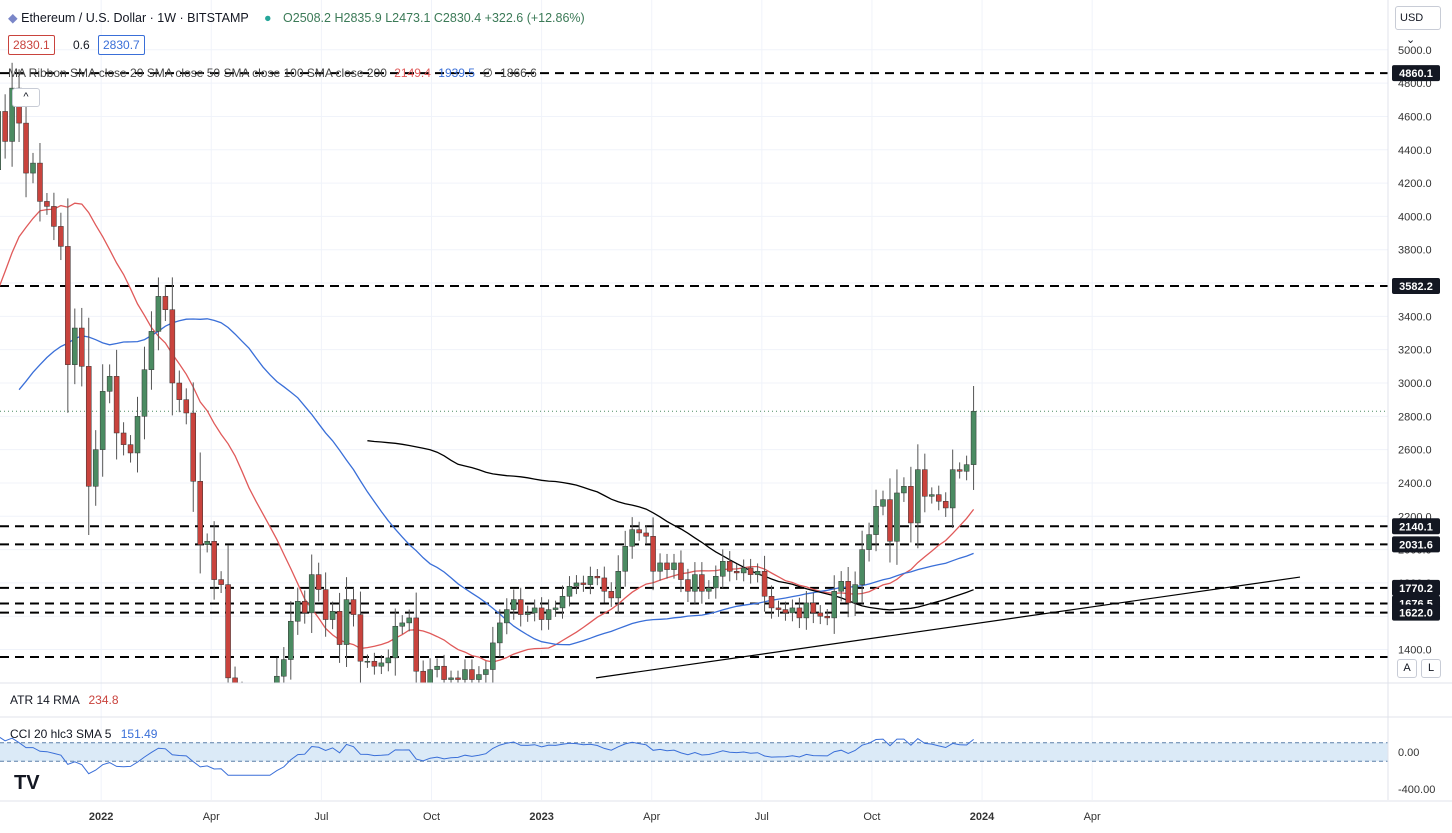 The height and width of the screenshot is (833, 1452). I want to click on price-tick-label: 3000.0, so click(1415, 384).